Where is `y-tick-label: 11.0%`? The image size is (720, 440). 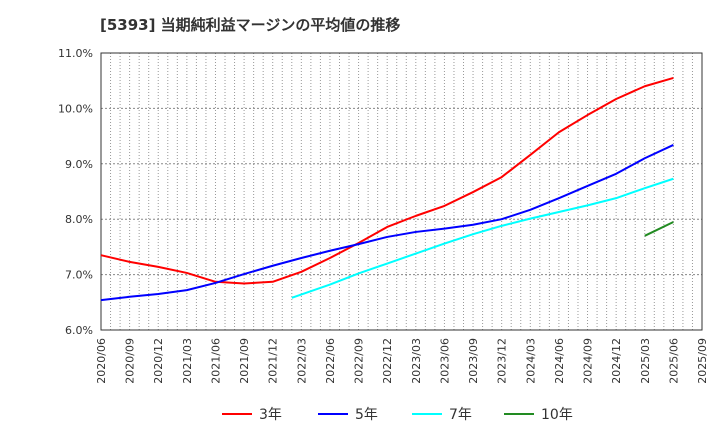
y-tick-label: 11.0% is located at coordinates (75, 53).